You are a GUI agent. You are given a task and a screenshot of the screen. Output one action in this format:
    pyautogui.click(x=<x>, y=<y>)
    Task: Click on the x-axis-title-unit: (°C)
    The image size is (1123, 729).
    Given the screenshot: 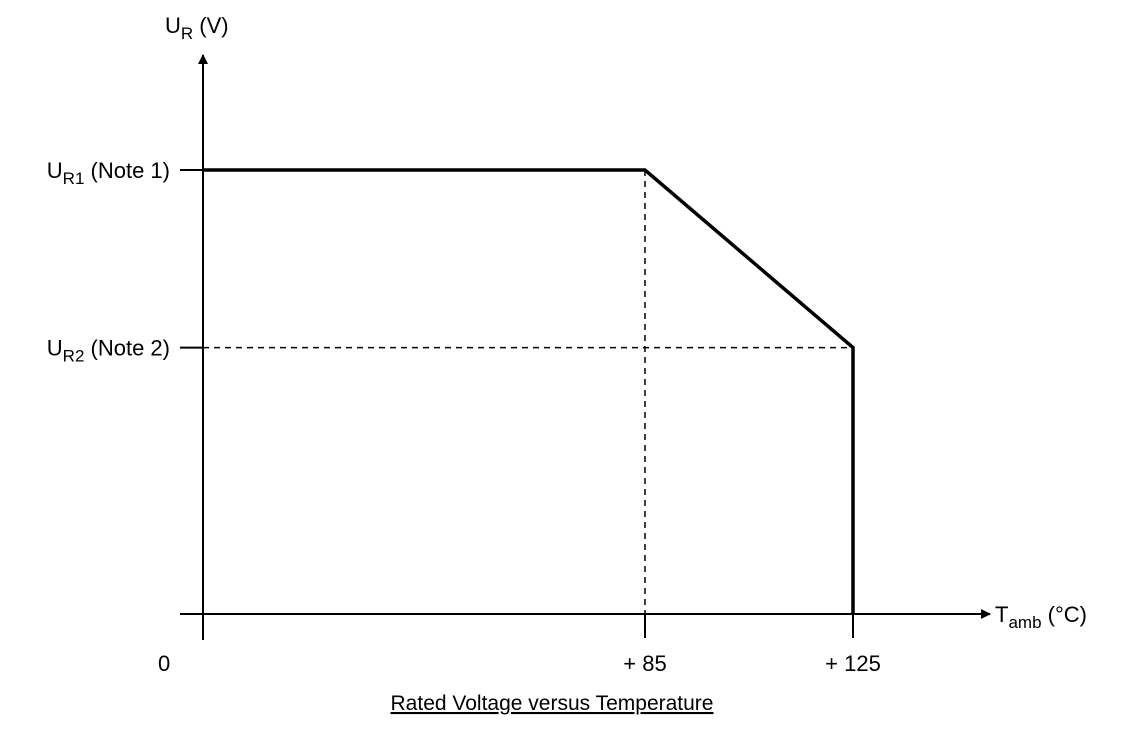 What is the action you would take?
    pyautogui.click(x=1064, y=614)
    